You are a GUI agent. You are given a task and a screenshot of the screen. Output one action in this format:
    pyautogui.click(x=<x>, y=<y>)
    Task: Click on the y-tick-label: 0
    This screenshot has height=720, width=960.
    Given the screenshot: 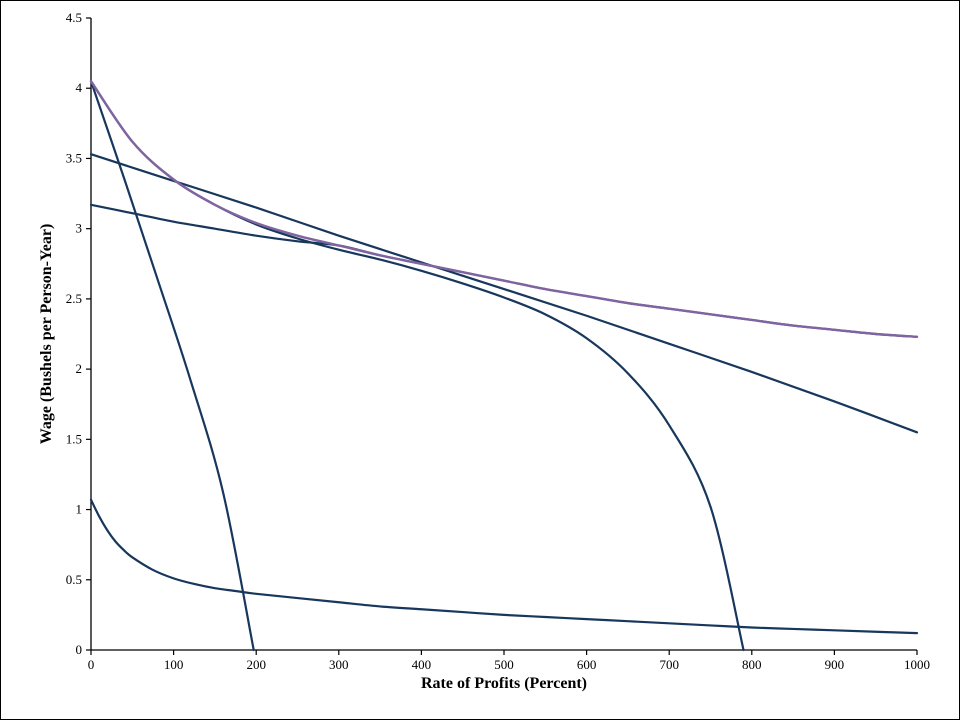 What is the action you would take?
    pyautogui.click(x=79, y=649)
    